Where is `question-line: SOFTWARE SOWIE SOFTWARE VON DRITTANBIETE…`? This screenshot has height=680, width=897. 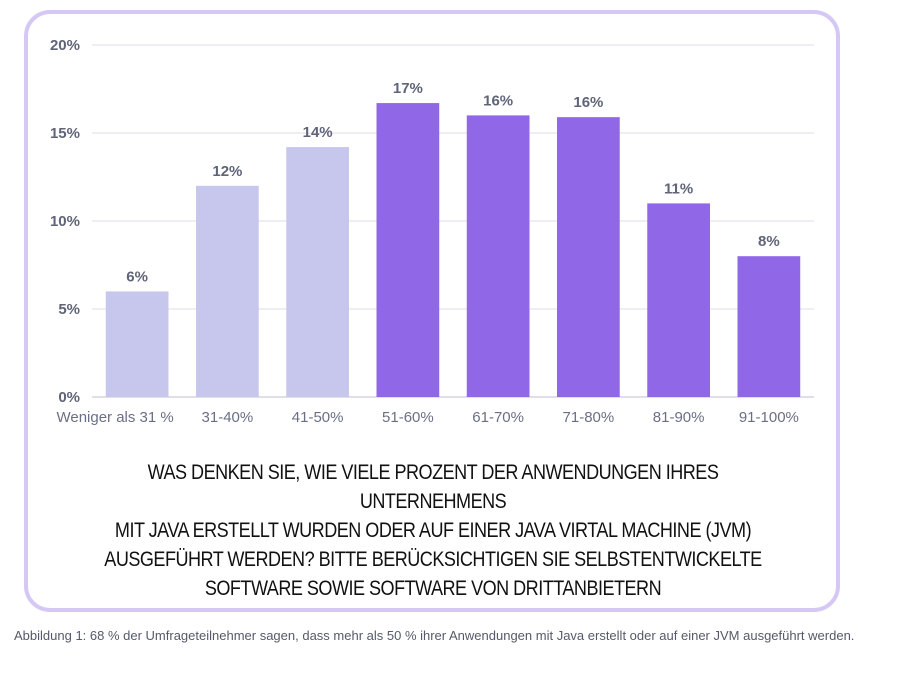 question-line: SOFTWARE SOWIE SOFTWARE VON DRITTANBIETE… is located at coordinates (433, 588).